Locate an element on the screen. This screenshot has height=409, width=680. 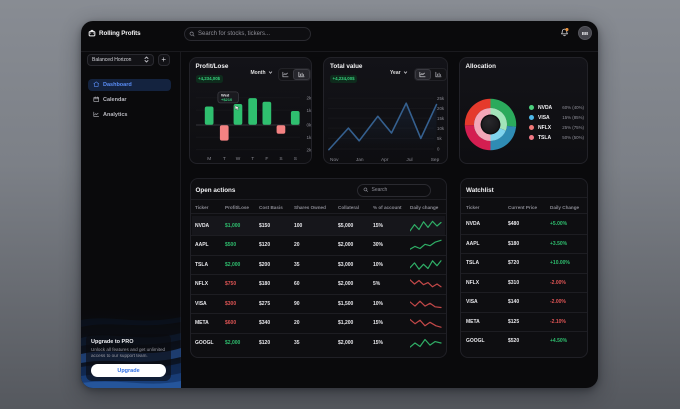
svg-text: 20k is located at coordinates (441, 108).